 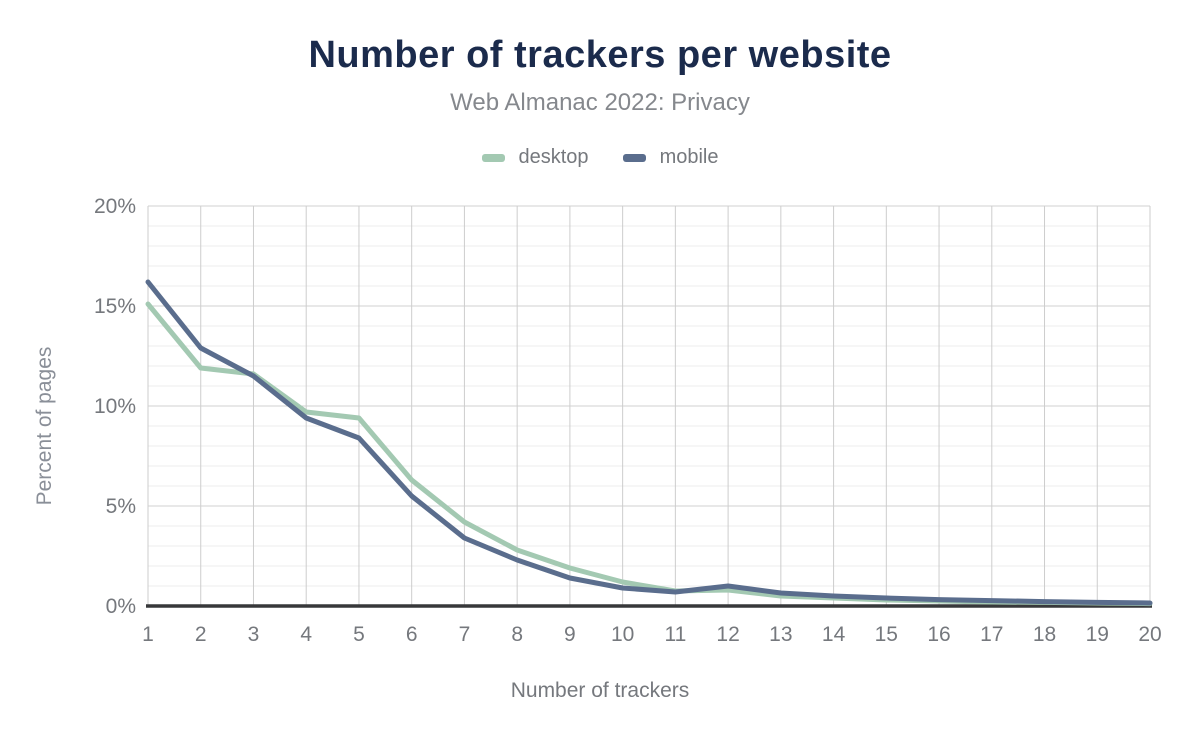 What do you see at coordinates (675, 634) in the screenshot?
I see `x-tick-label: 11` at bounding box center [675, 634].